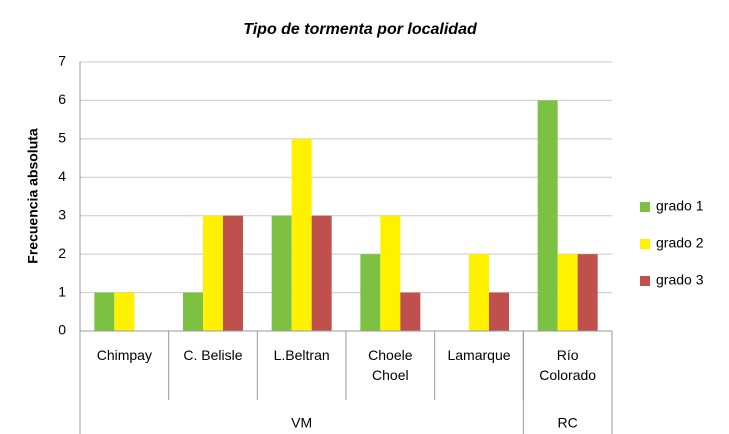 Image resolution: width=729 pixels, height=434 pixels. I want to click on y-tick-label: 2, so click(62, 253).